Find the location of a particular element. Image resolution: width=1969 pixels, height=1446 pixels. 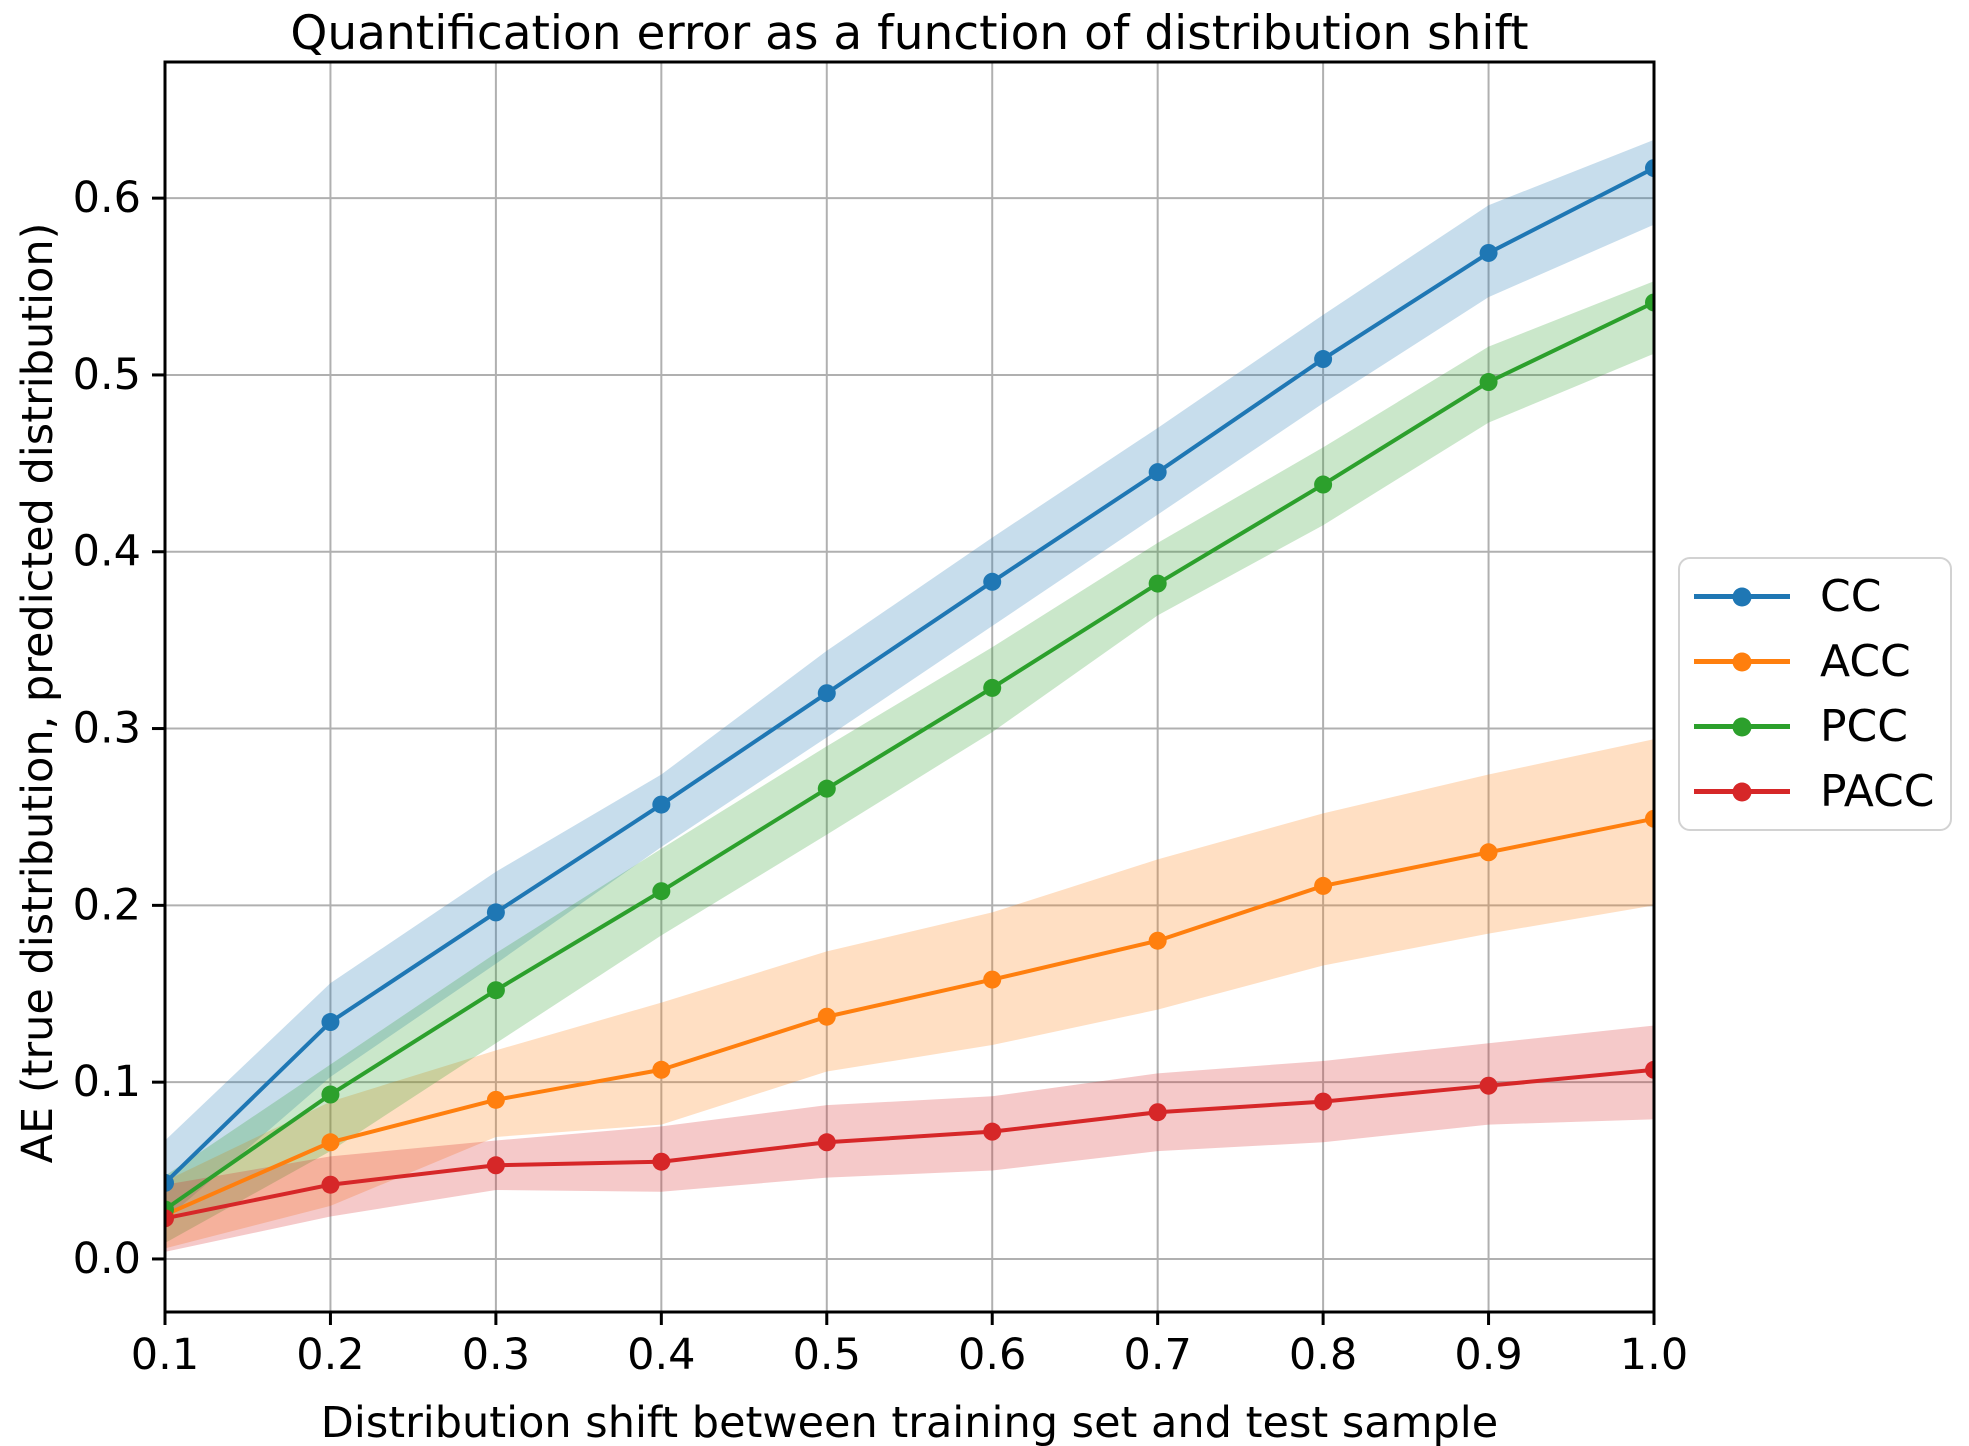

y-tick-label: 0.0 is located at coordinates (107, 1259).